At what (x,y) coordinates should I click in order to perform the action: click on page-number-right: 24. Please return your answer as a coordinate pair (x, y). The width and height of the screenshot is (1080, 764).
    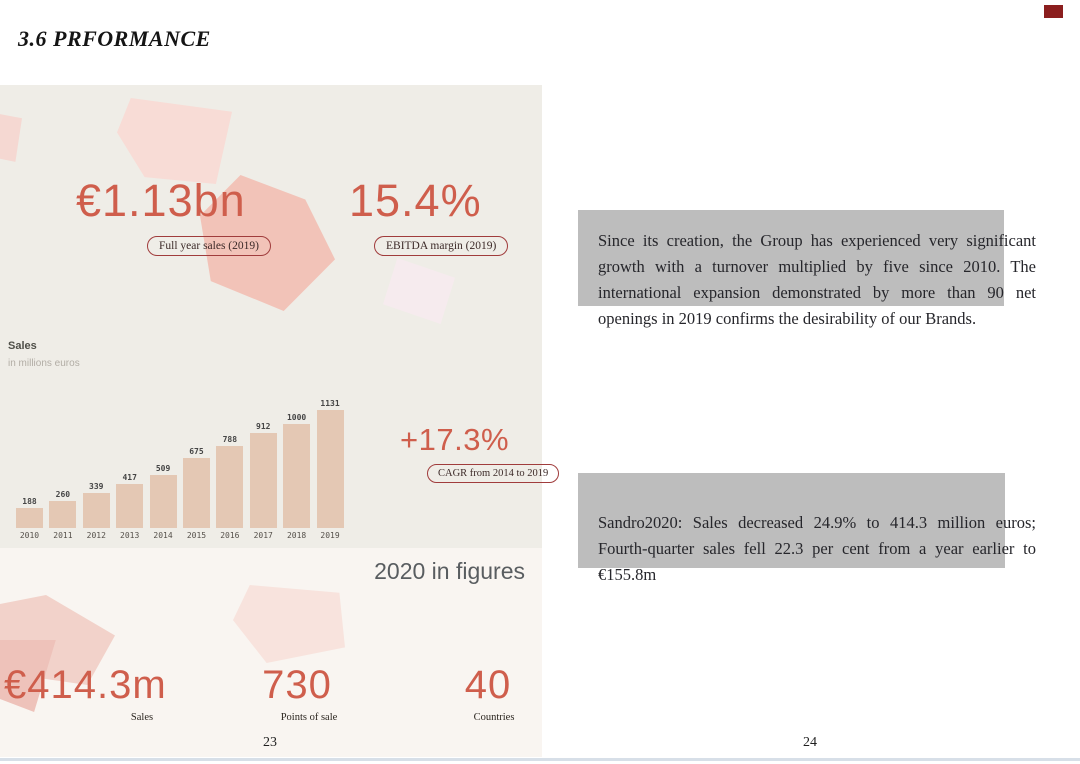
    Looking at the image, I should click on (810, 742).